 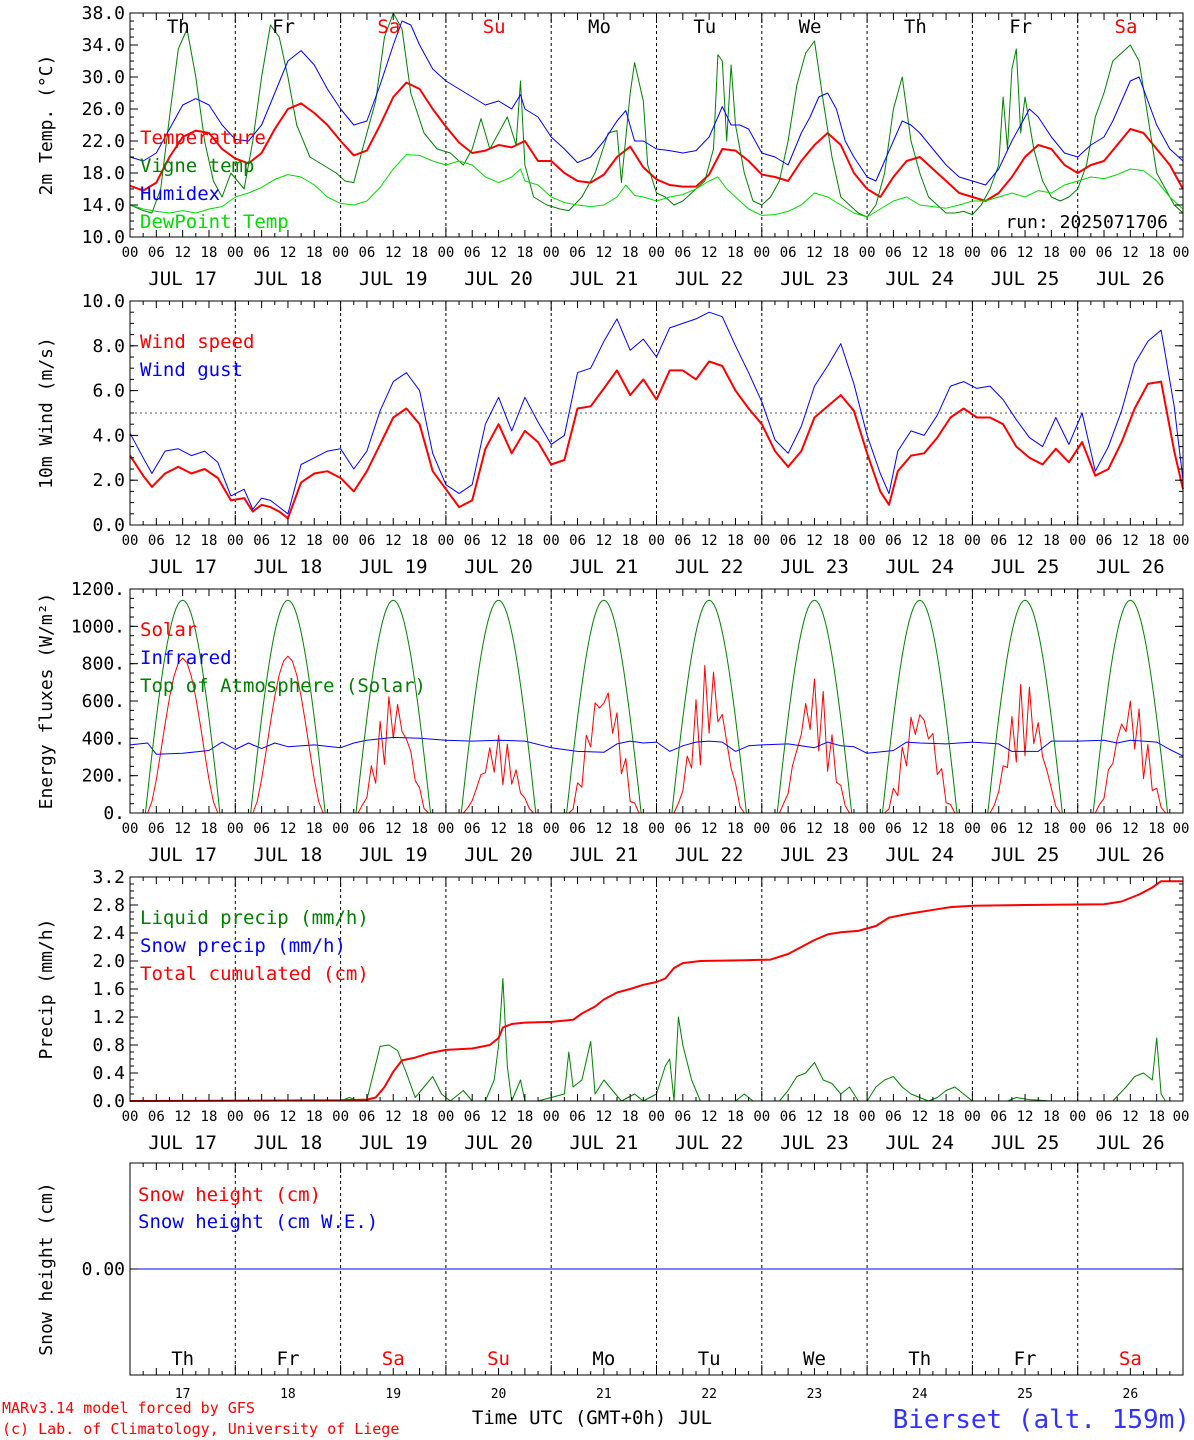 What do you see at coordinates (388, 27) in the screenshot?
I see `day-abbr-label: Sa` at bounding box center [388, 27].